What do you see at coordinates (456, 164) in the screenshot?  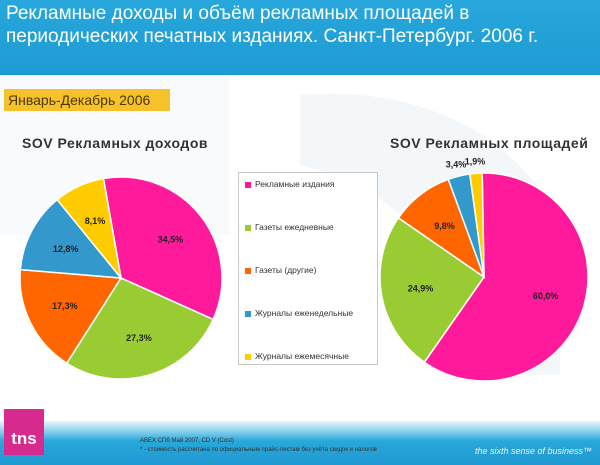 I see `pie-data-label: 3,4%` at bounding box center [456, 164].